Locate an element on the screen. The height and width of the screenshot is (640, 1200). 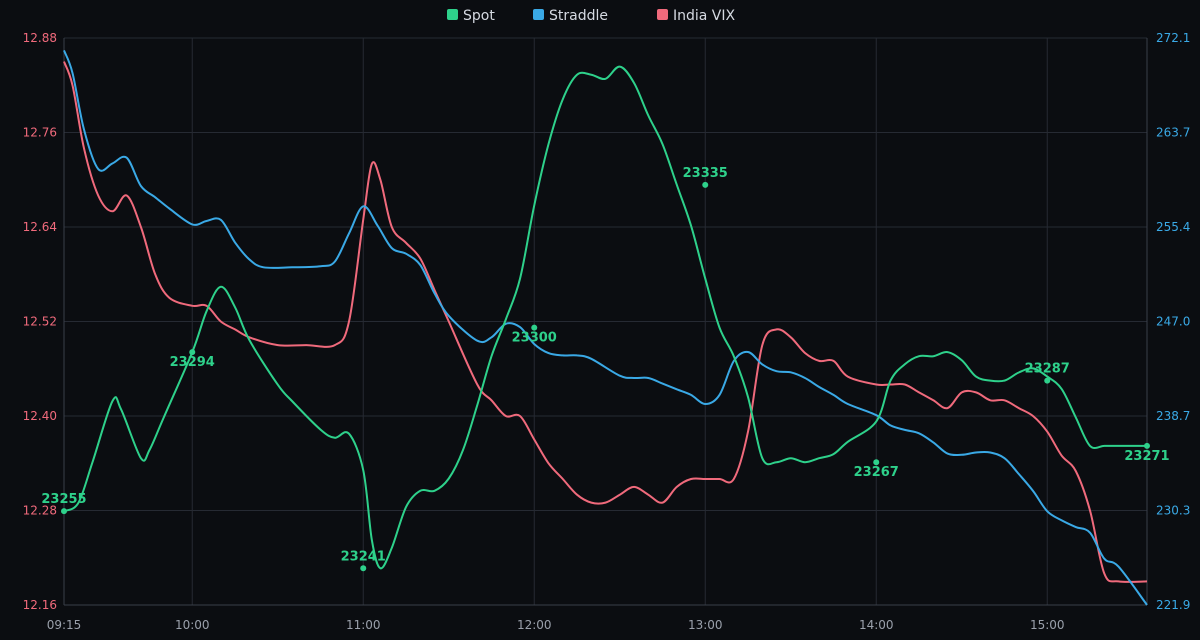
left-axis-ticks: 12.88 12.76 12.64 12.52 12.40 12.28 12.16 is located at coordinates (40, 321).